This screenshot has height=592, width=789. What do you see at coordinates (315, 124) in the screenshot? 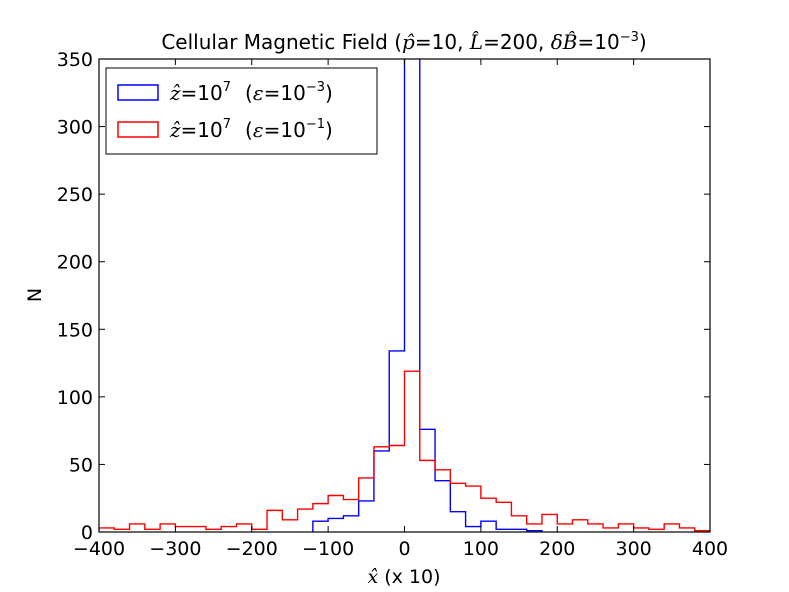
I see `legend-red-eps-exponent: −1` at bounding box center [315, 124].